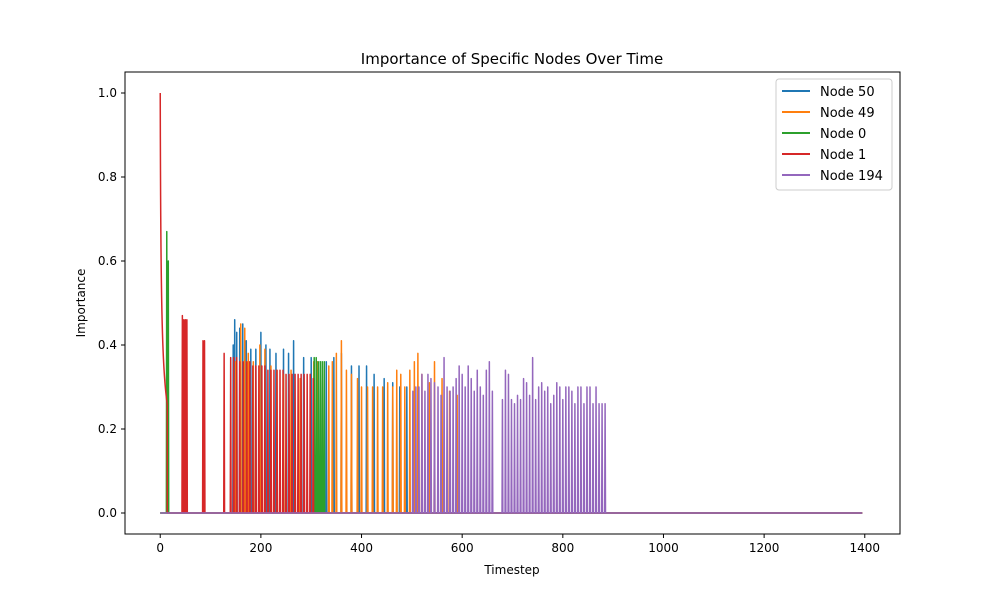  I want to click on y-axis: 0.0 0.2 0.4 0.6 0.8 1.0, so click(111, 303).